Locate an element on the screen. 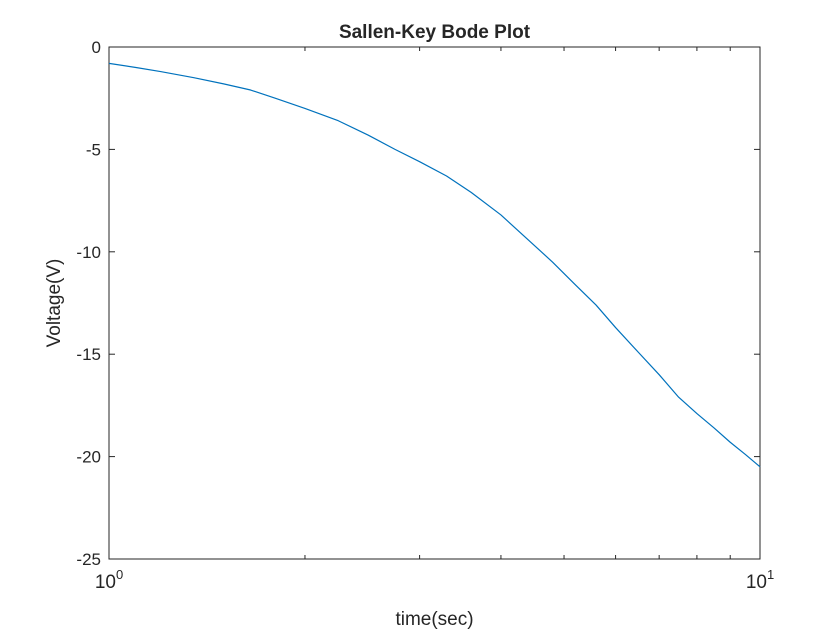 The width and height of the screenshot is (840, 635). y-tick-label: -15 is located at coordinates (88, 354).